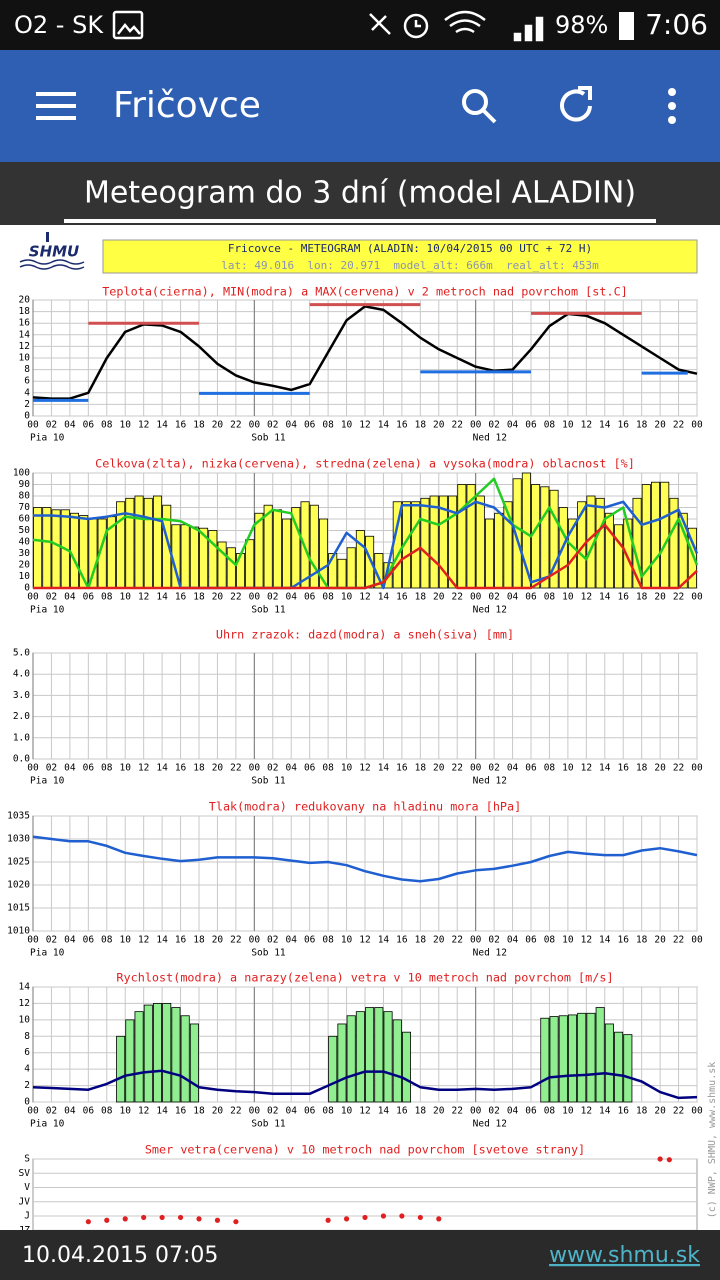 The image size is (720, 1280). What do you see at coordinates (27, 369) in the screenshot?
I see `y-tick-label: 8` at bounding box center [27, 369].